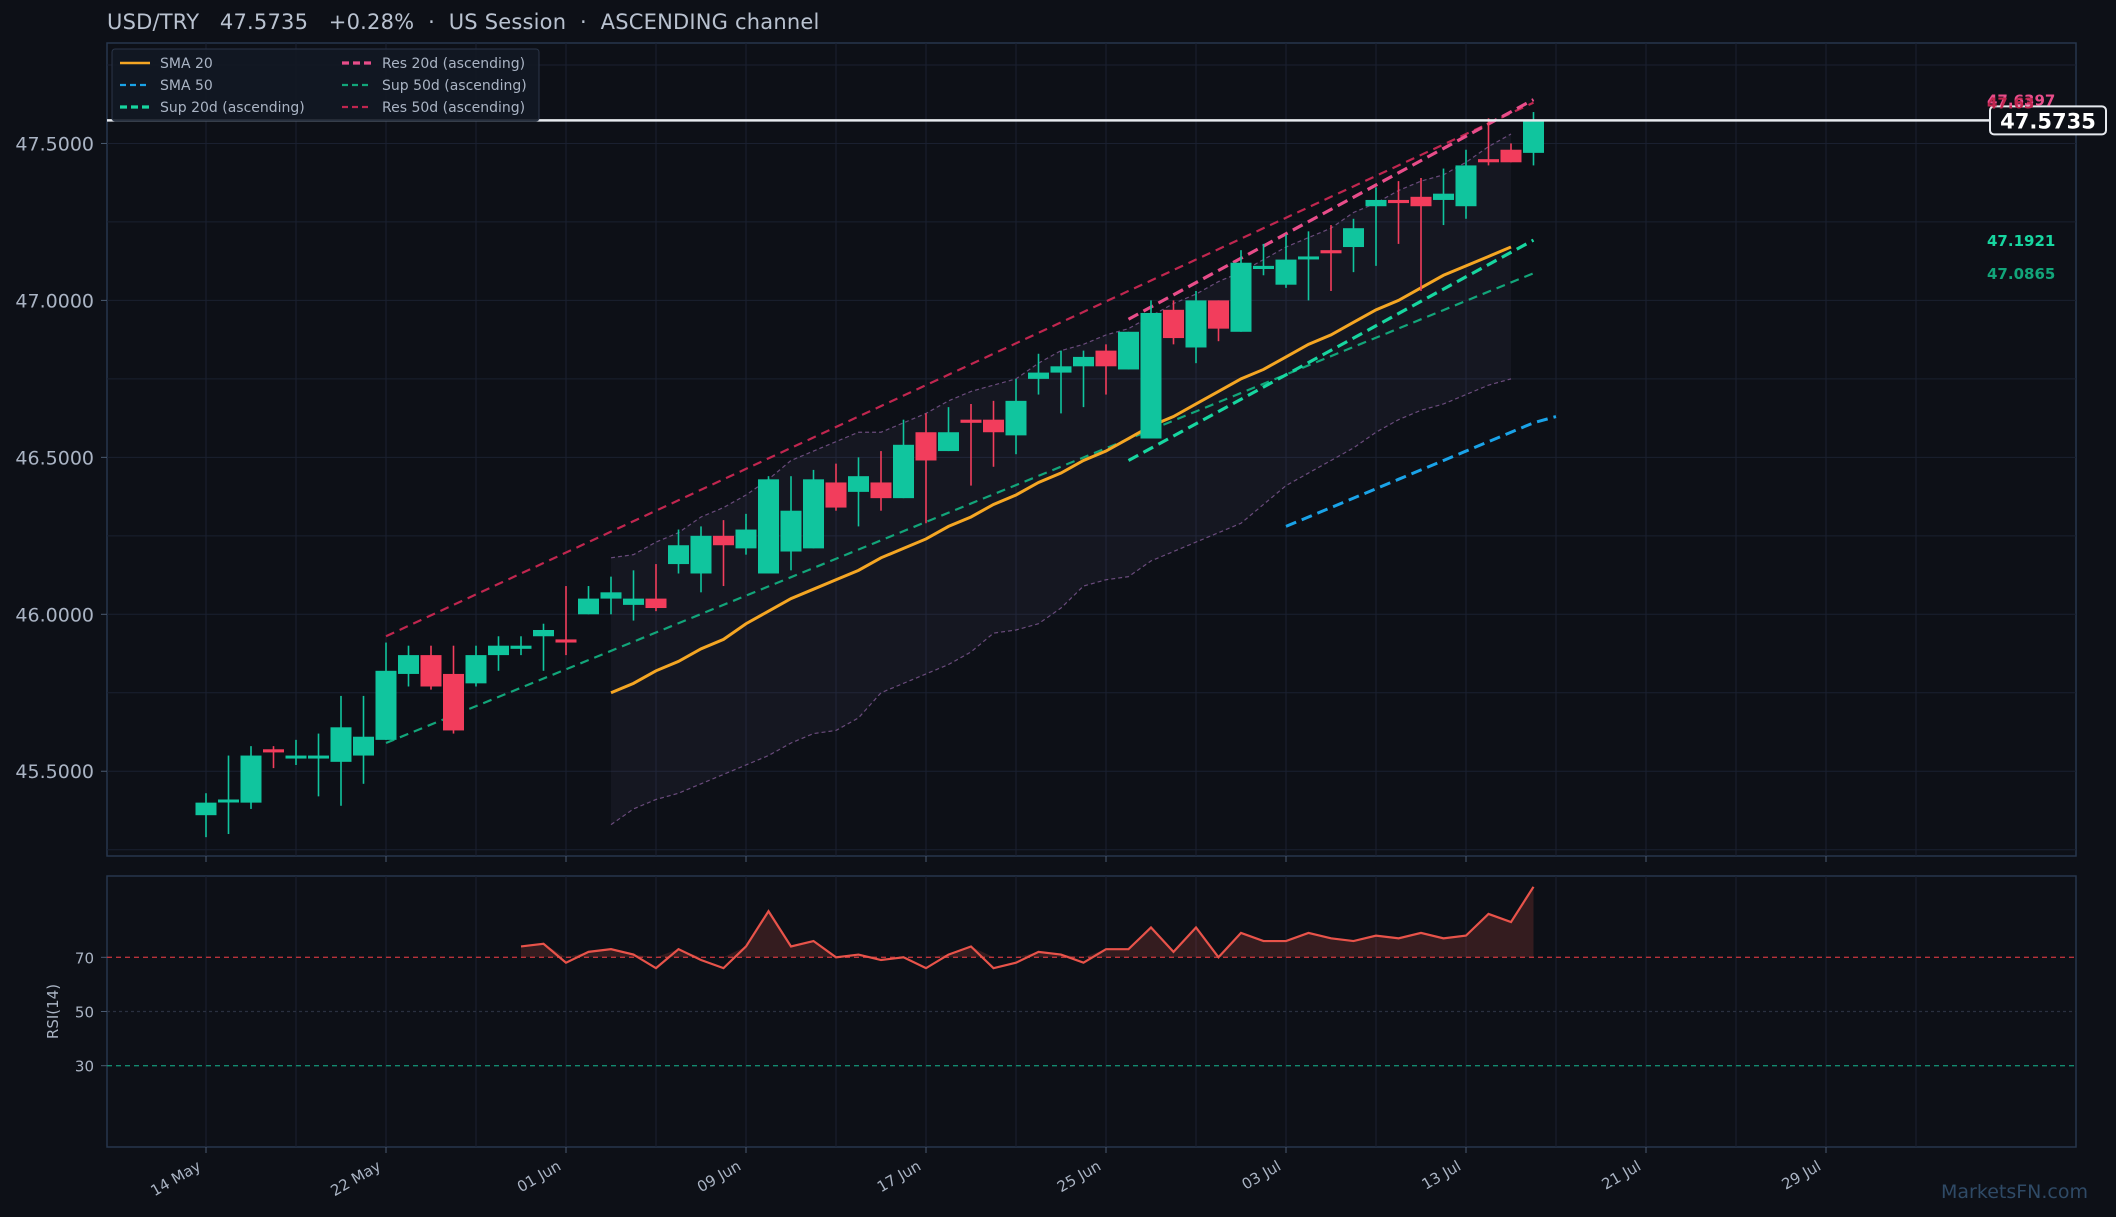  Describe the element at coordinates (1621, 1175) in the screenshot. I see `x-tick-label: 21 Jul` at that location.